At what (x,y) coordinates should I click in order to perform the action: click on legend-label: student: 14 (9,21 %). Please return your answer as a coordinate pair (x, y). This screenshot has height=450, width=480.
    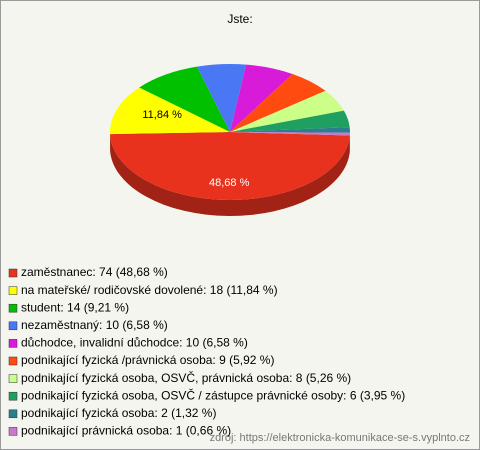
    Looking at the image, I should click on (75, 307).